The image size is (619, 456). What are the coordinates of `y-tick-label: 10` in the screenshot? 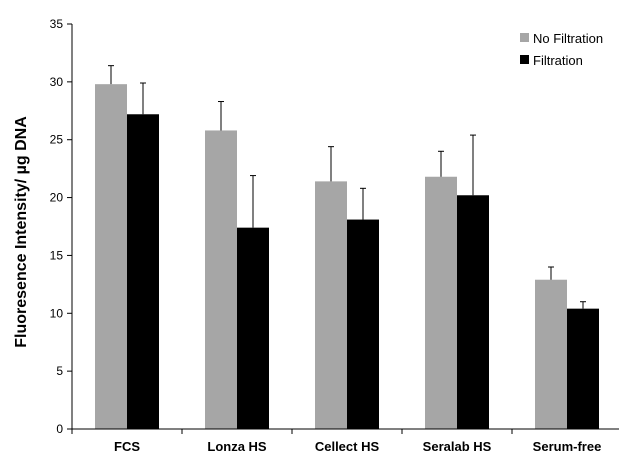 It's located at (57, 313).